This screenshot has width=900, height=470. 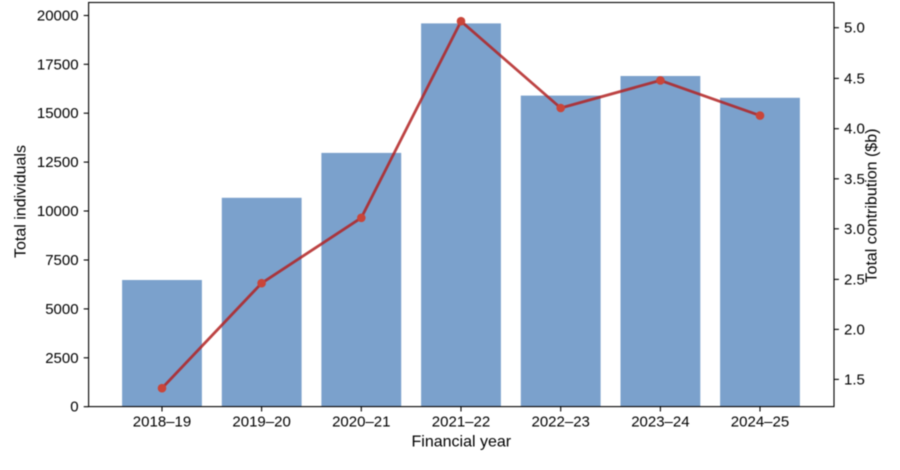 What do you see at coordinates (162, 422) in the screenshot?
I see `svg-text: 2018–19` at bounding box center [162, 422].